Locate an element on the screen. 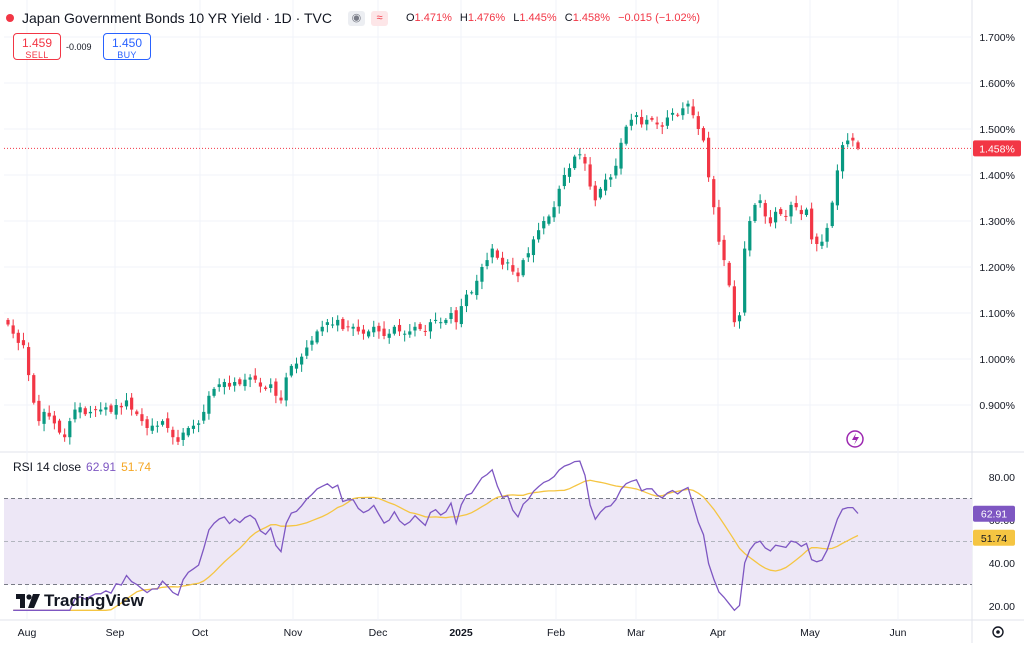 The image size is (1024, 648). lightning-icon is located at coordinates (855, 439).